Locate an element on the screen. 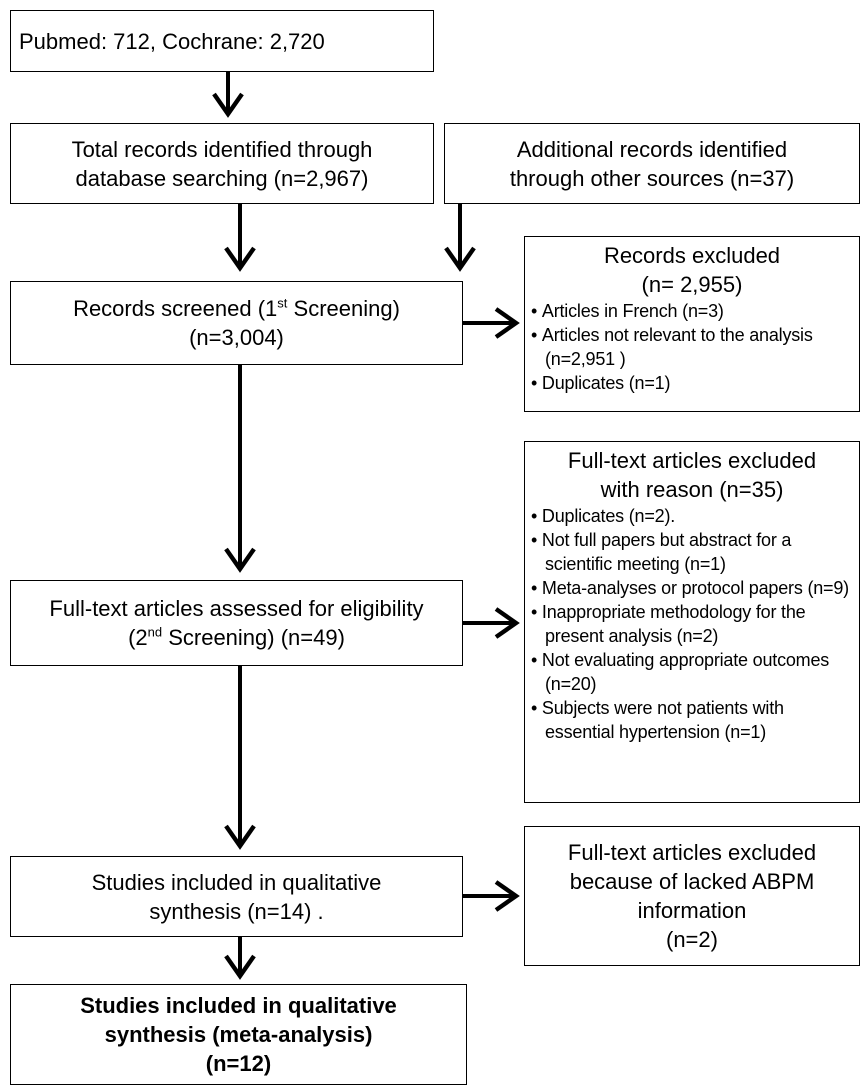 This screenshot has height=1088, width=862. text-part: (2 is located at coordinates (138, 637).